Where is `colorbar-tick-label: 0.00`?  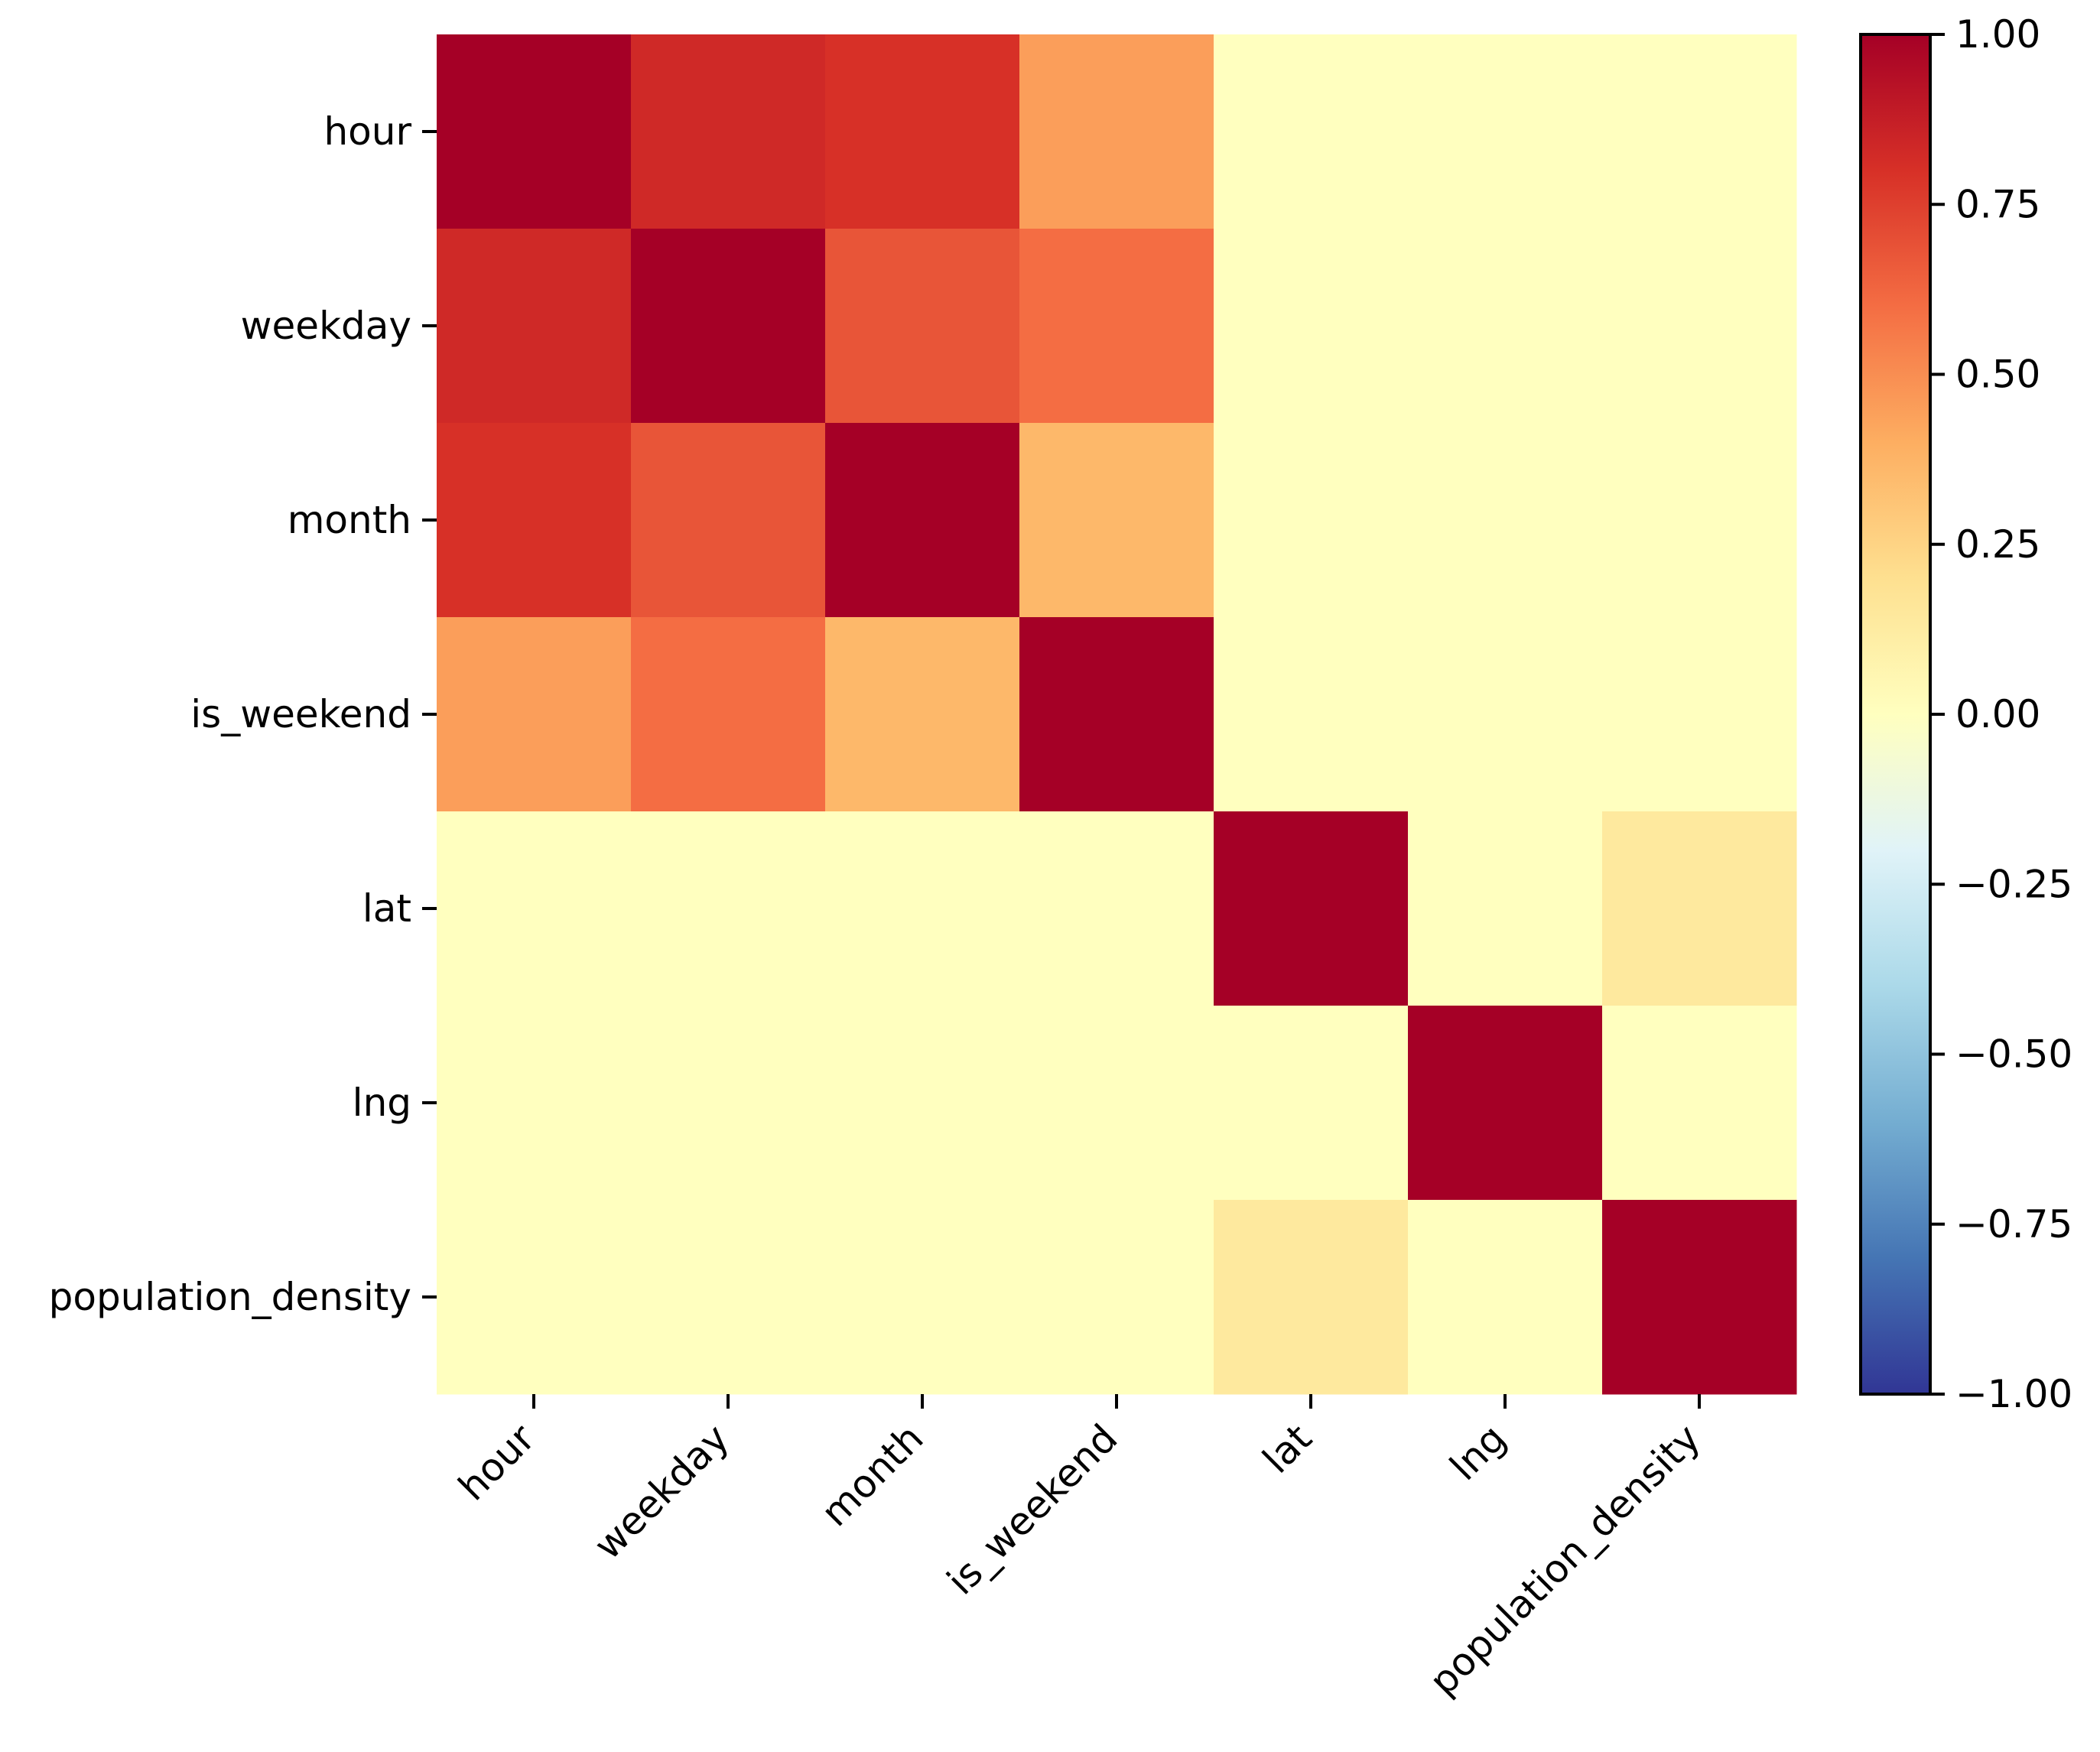 colorbar-tick-label: 0.00 is located at coordinates (1998, 714).